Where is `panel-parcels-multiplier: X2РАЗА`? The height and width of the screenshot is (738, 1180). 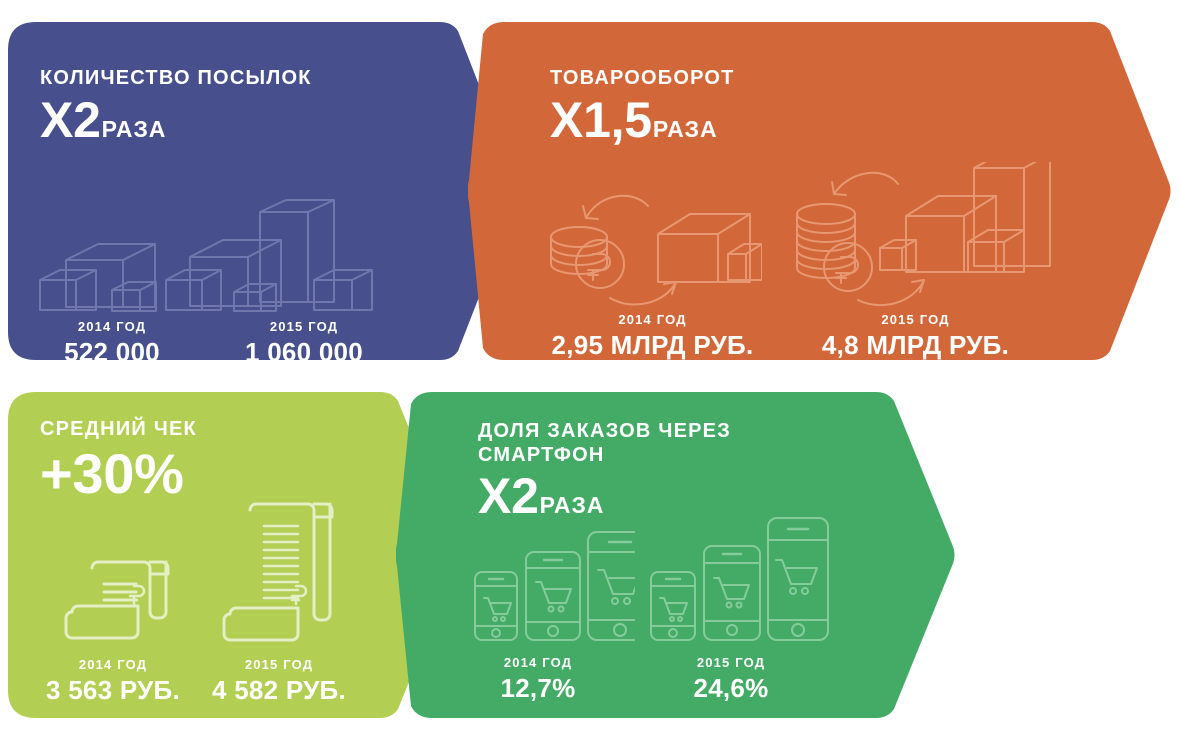
panel-parcels-multiplier: X2РАЗА is located at coordinates (103, 119).